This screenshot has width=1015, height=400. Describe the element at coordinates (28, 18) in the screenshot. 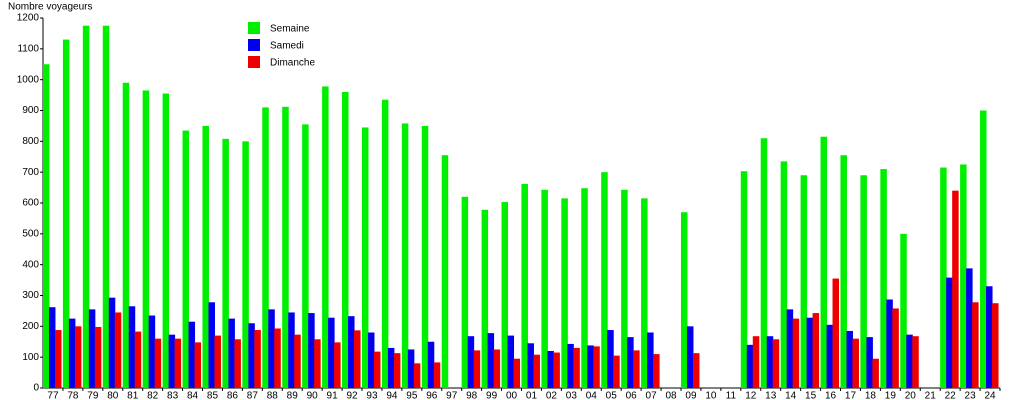

I see `y-tick-label: 1200` at that location.